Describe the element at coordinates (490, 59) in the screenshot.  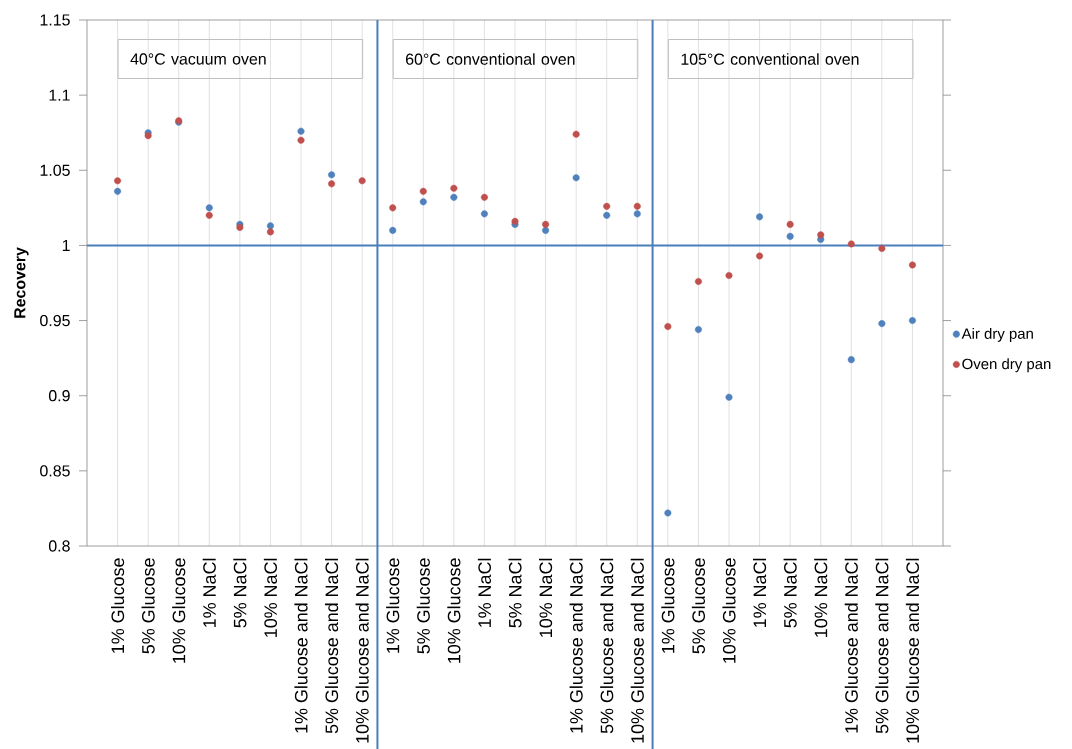
I see `annotation: 60°C conventional oven` at that location.